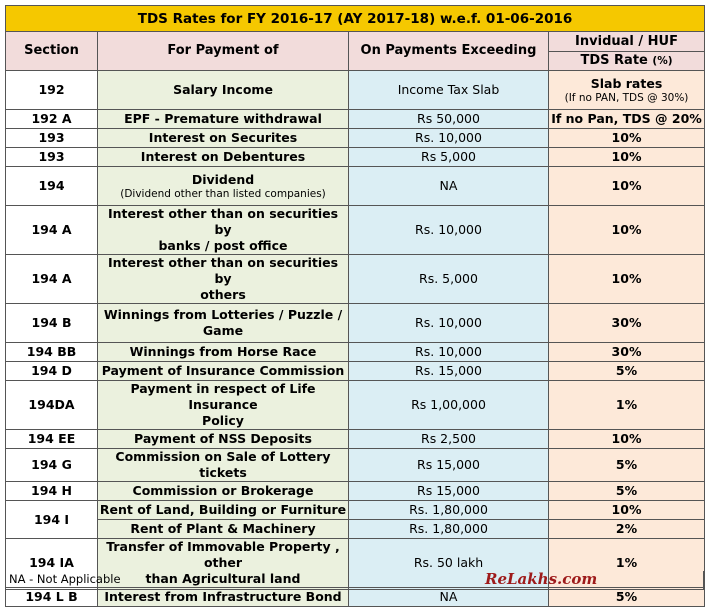  What do you see at coordinates (223, 465) in the screenshot?
I see `cell-payment: Commission on Sale of Lottery tickets` at bounding box center [223, 465].